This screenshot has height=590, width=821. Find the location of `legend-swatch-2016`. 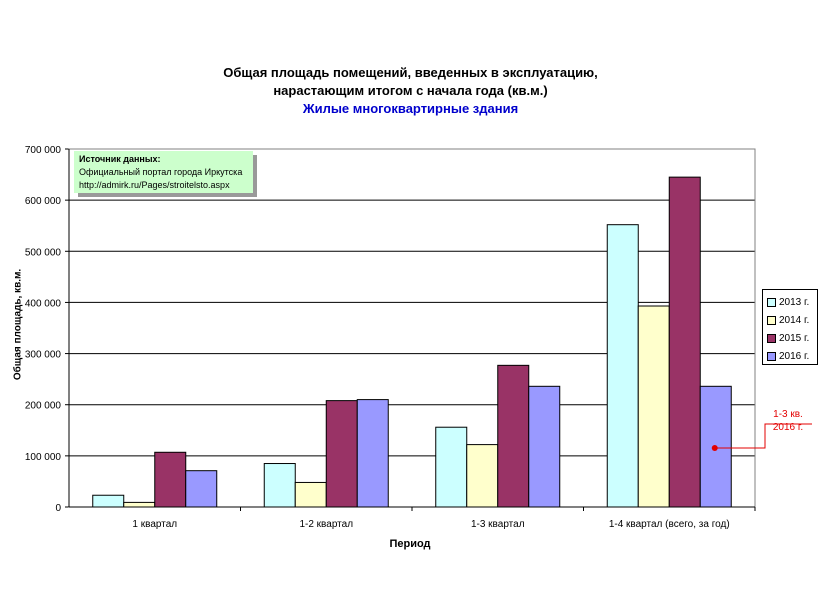

legend-swatch-2016 is located at coordinates (771, 356).